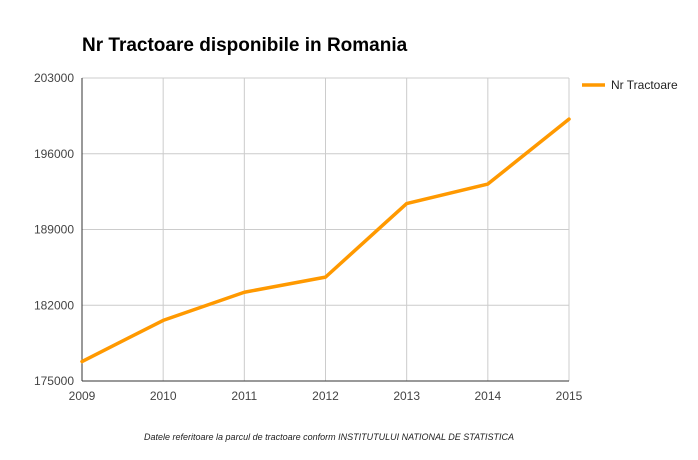  Describe the element at coordinates (82, 396) in the screenshot. I see `x-tick-label: 2009` at that location.